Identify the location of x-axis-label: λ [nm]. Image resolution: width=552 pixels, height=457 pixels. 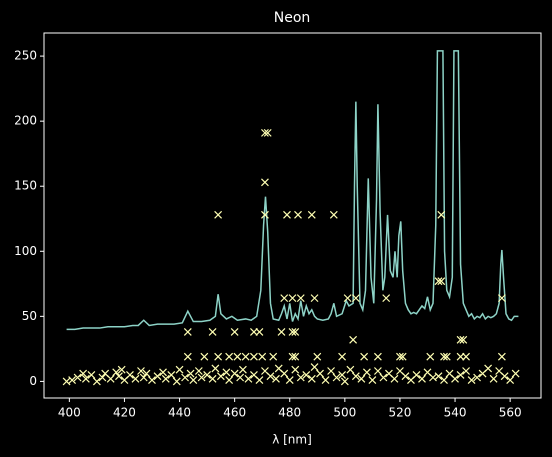
(292, 440).